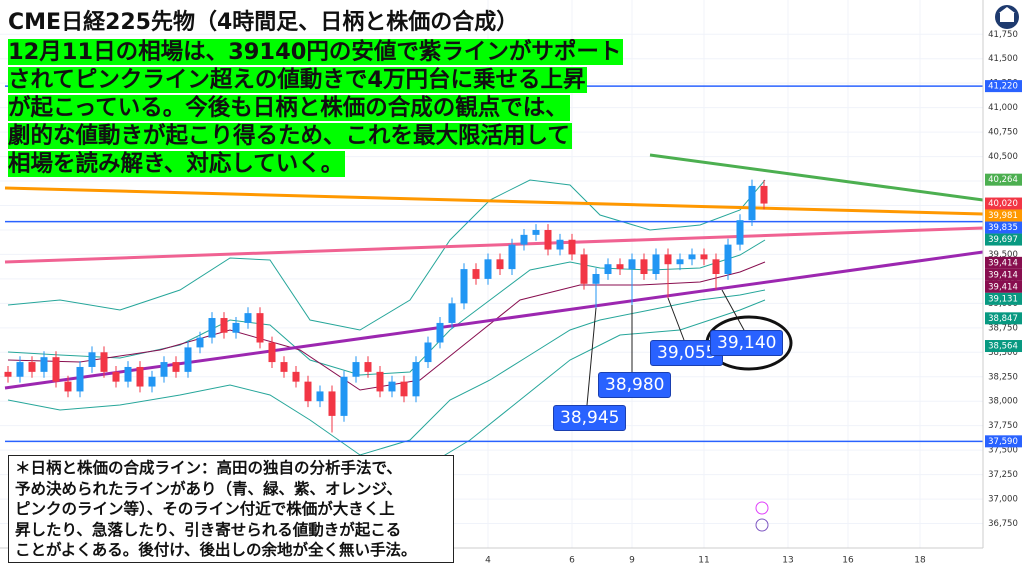  I want to click on price-badge-label: 39,697, so click(1003, 240).